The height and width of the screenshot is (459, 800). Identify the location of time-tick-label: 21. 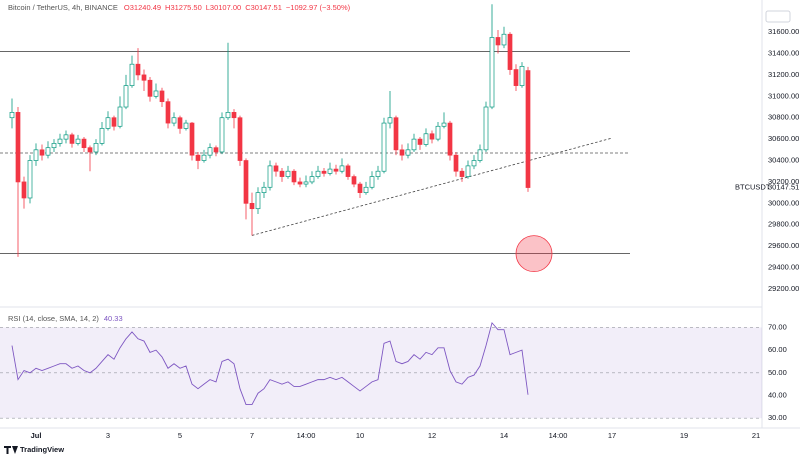
(756, 435).